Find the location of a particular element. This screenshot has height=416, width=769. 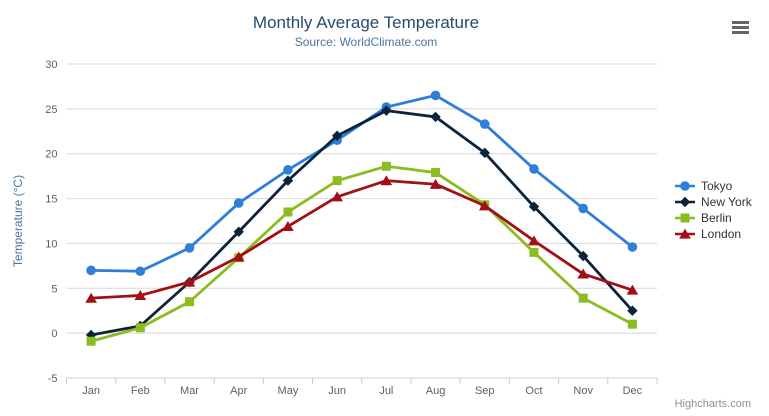

svg-text: May is located at coordinates (288, 391).